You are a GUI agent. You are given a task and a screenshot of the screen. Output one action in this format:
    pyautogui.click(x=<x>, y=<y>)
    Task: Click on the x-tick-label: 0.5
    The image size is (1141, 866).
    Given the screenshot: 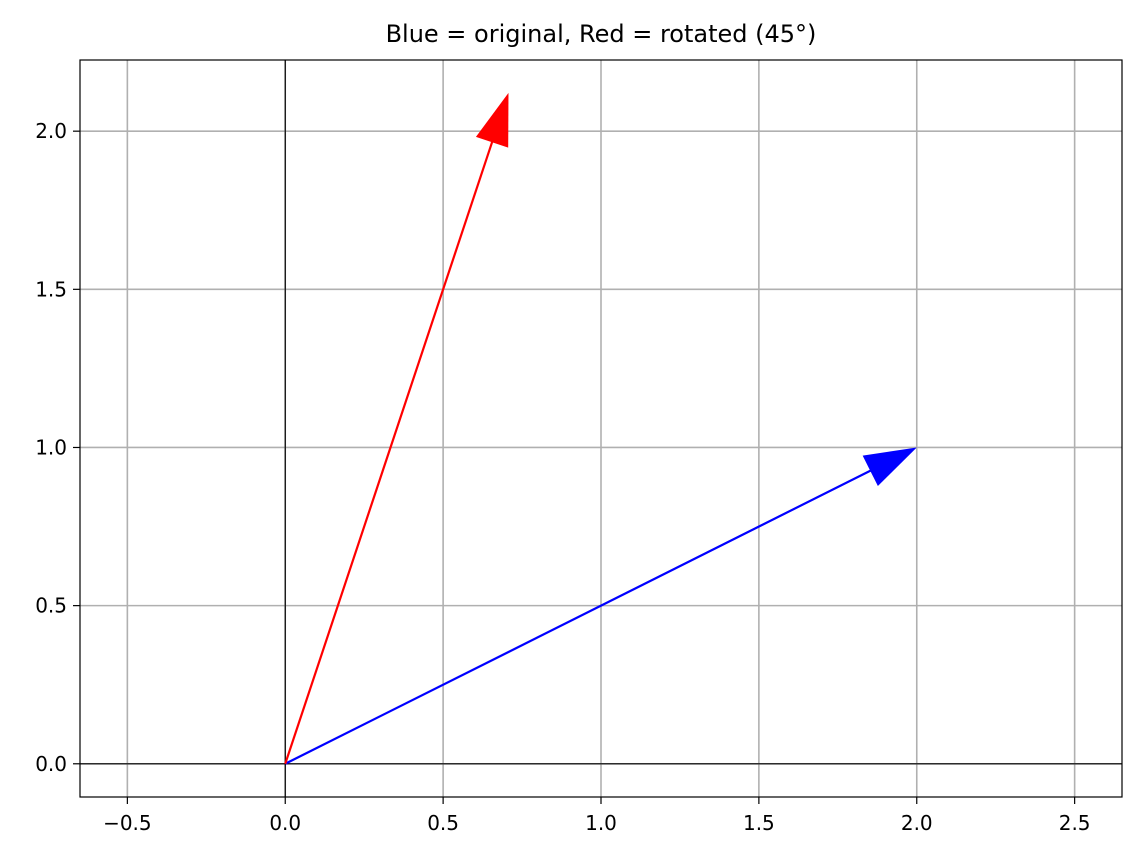 What is the action you would take?
    pyautogui.click(x=443, y=823)
    